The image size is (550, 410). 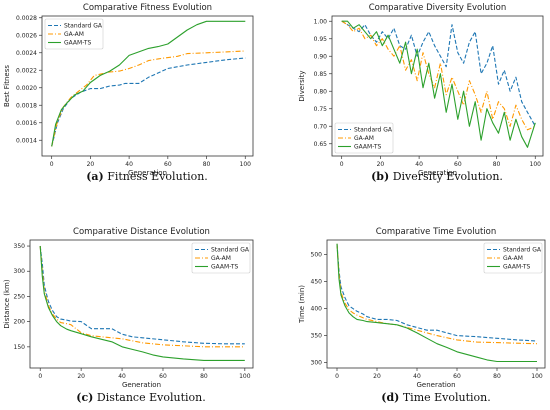 I want to click on y-axis-label: Best Fitness, so click(x=7, y=86).